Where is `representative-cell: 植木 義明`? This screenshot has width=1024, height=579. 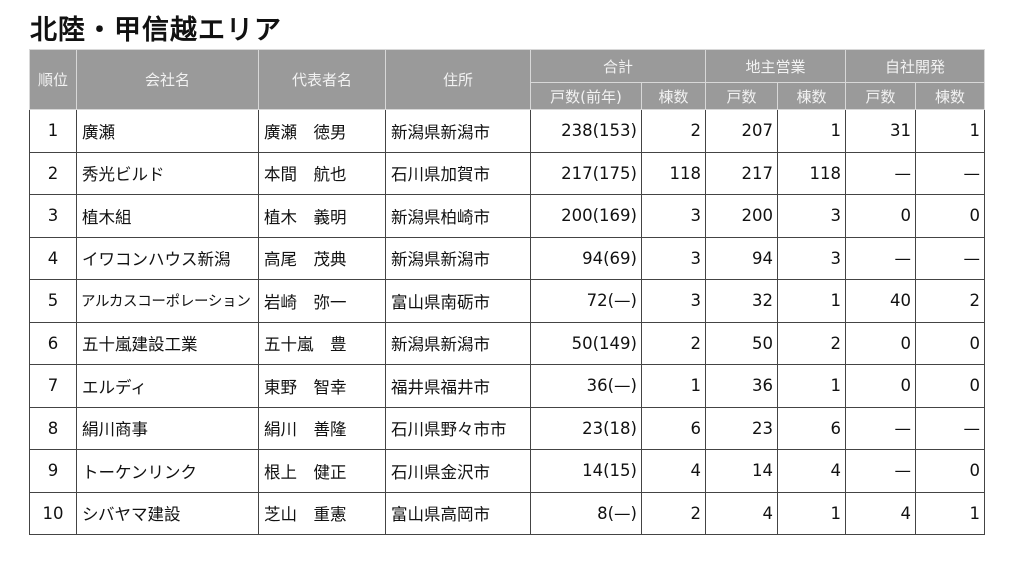
representative-cell: 植木 義明 is located at coordinates (322, 216).